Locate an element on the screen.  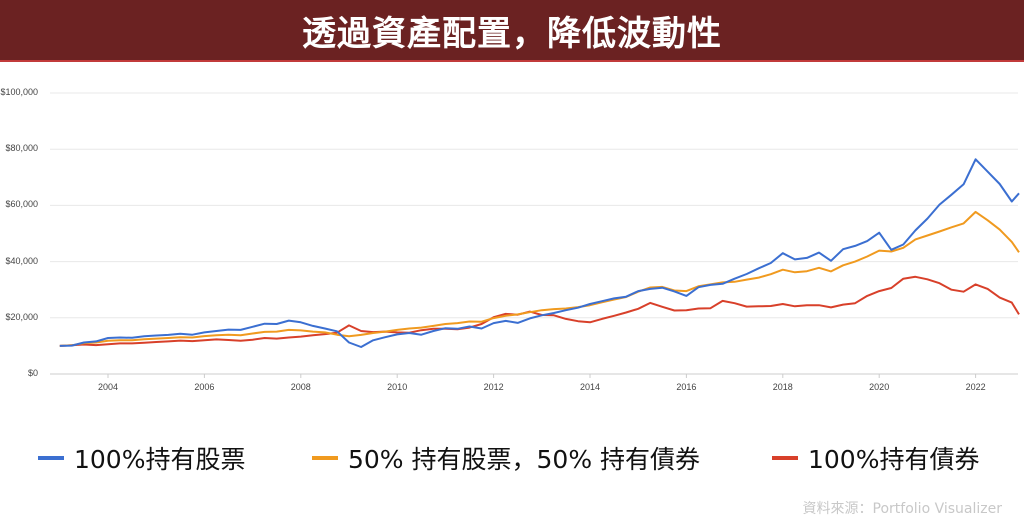
legend-label: 100%持有債券 is located at coordinates (894, 459).